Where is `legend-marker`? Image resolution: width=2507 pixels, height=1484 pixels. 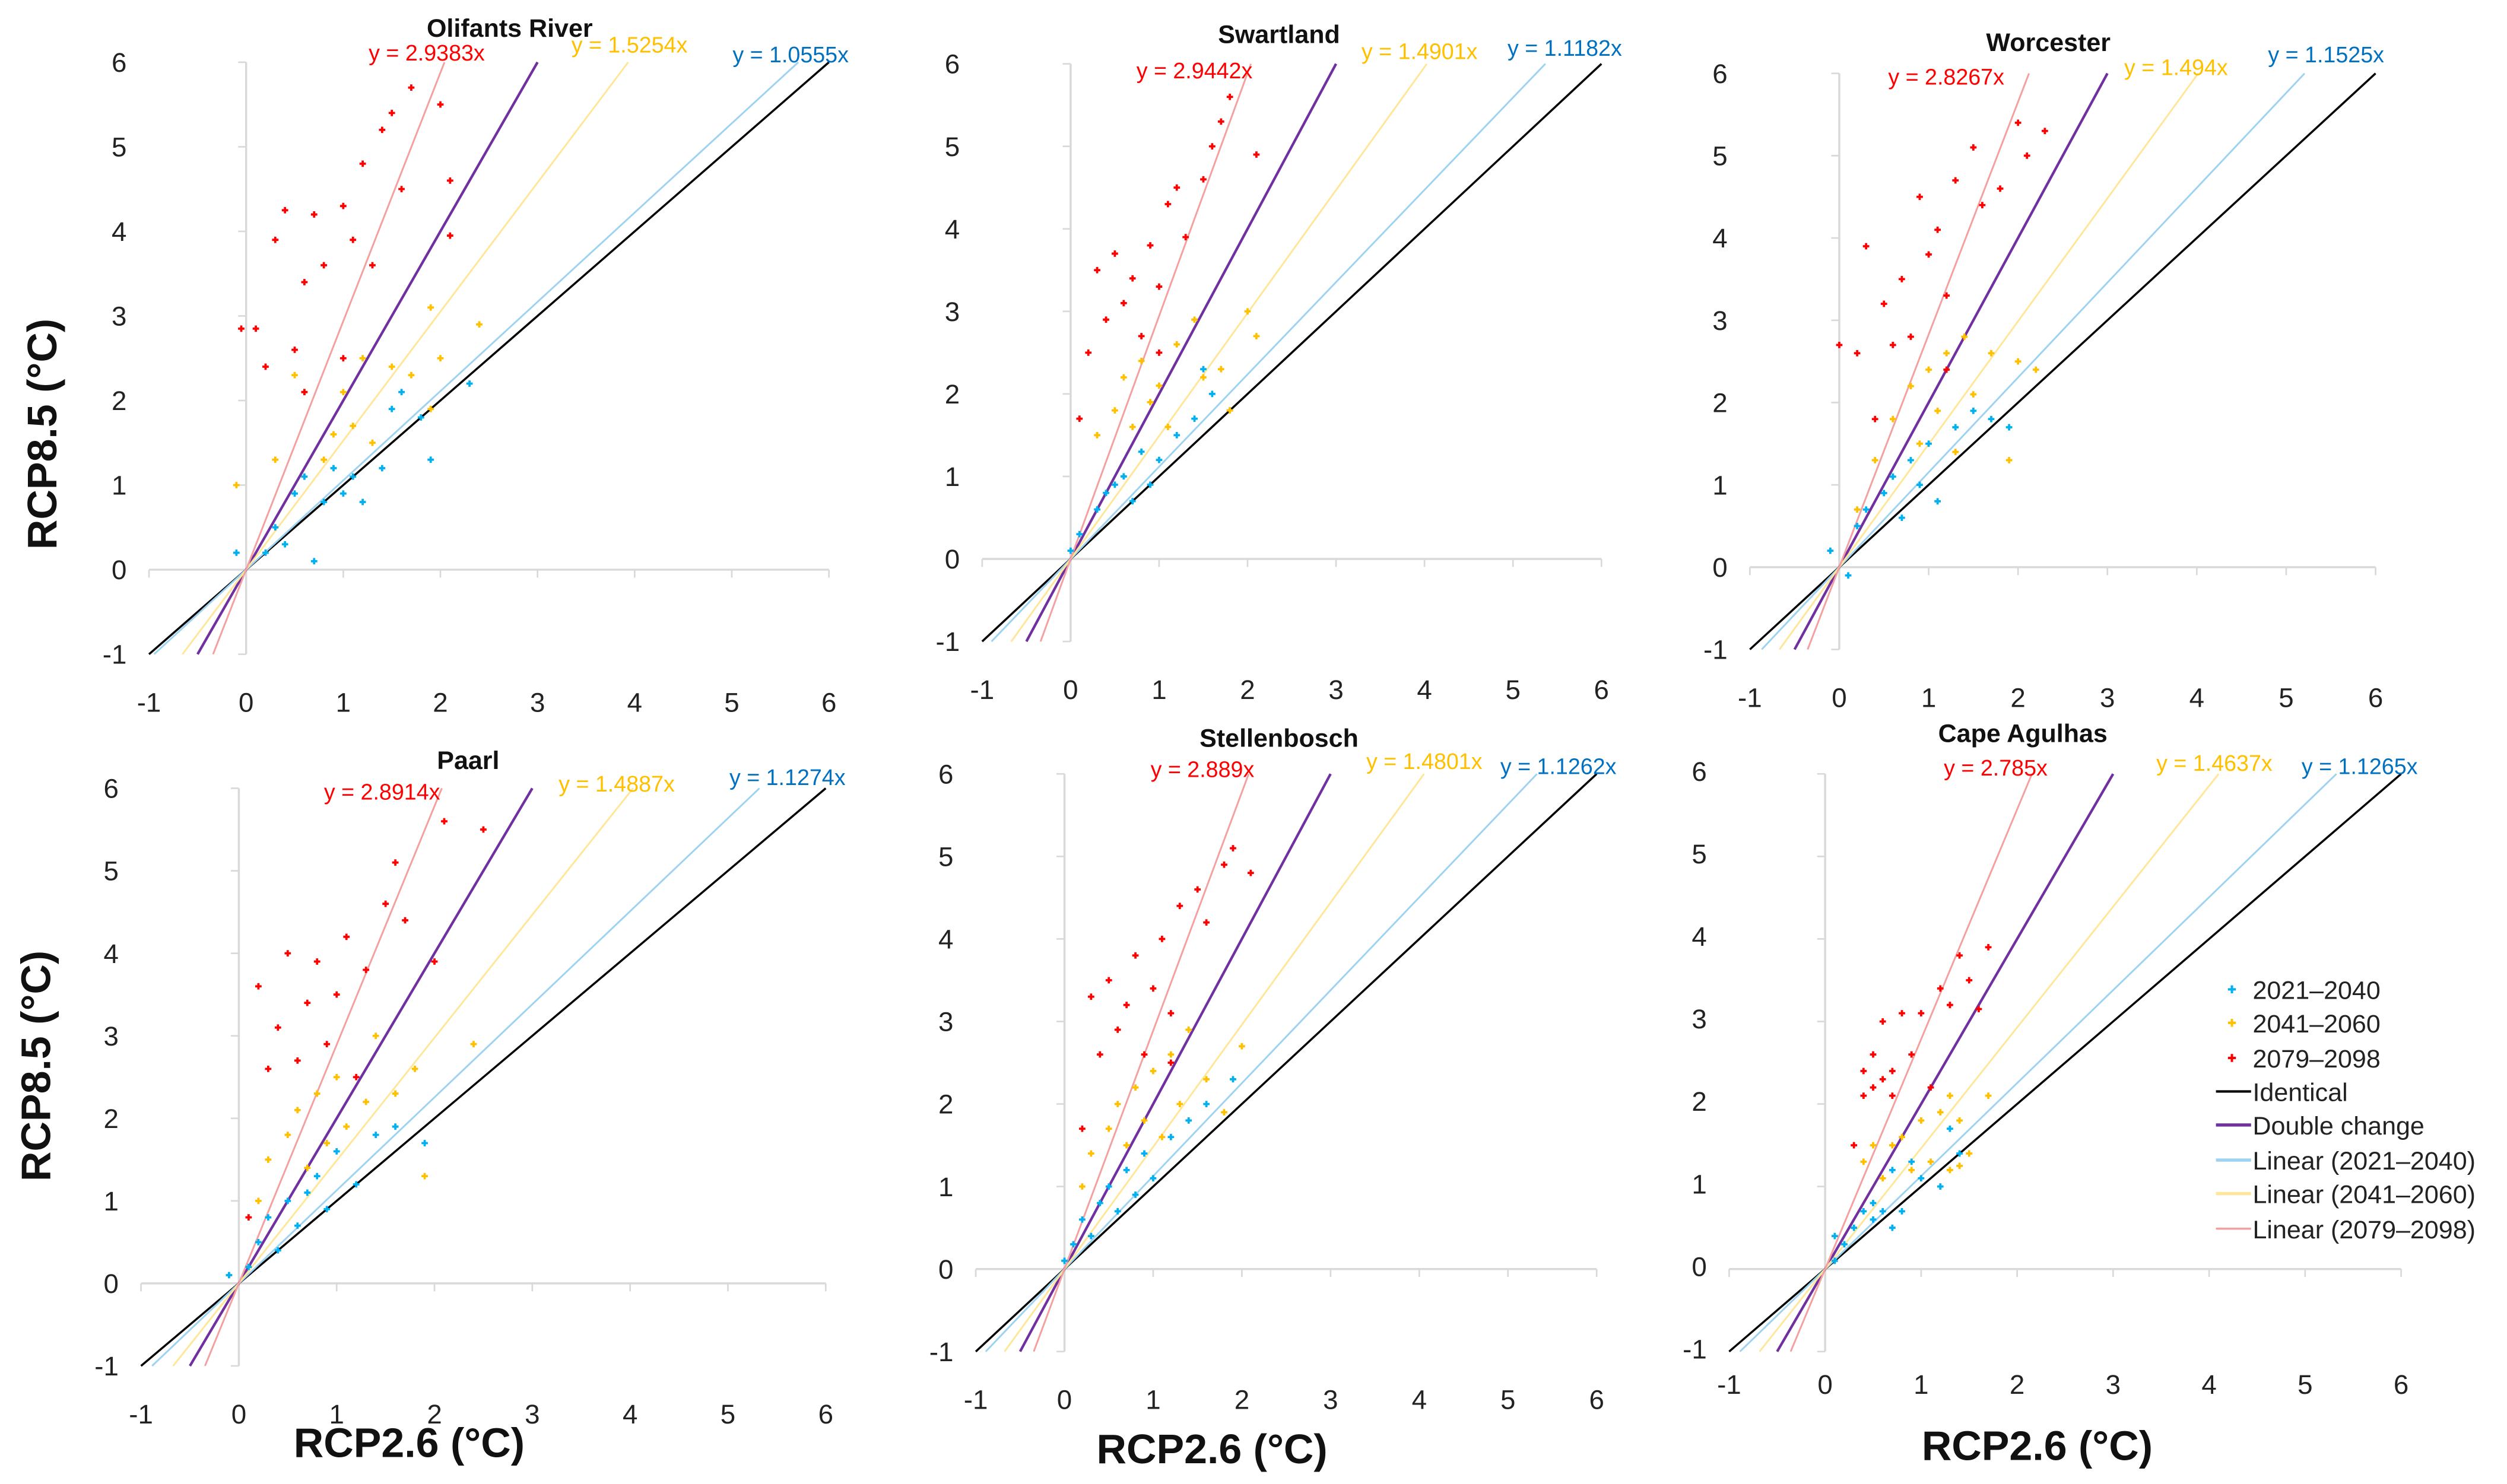
legend-marker is located at coordinates (2231, 1023).